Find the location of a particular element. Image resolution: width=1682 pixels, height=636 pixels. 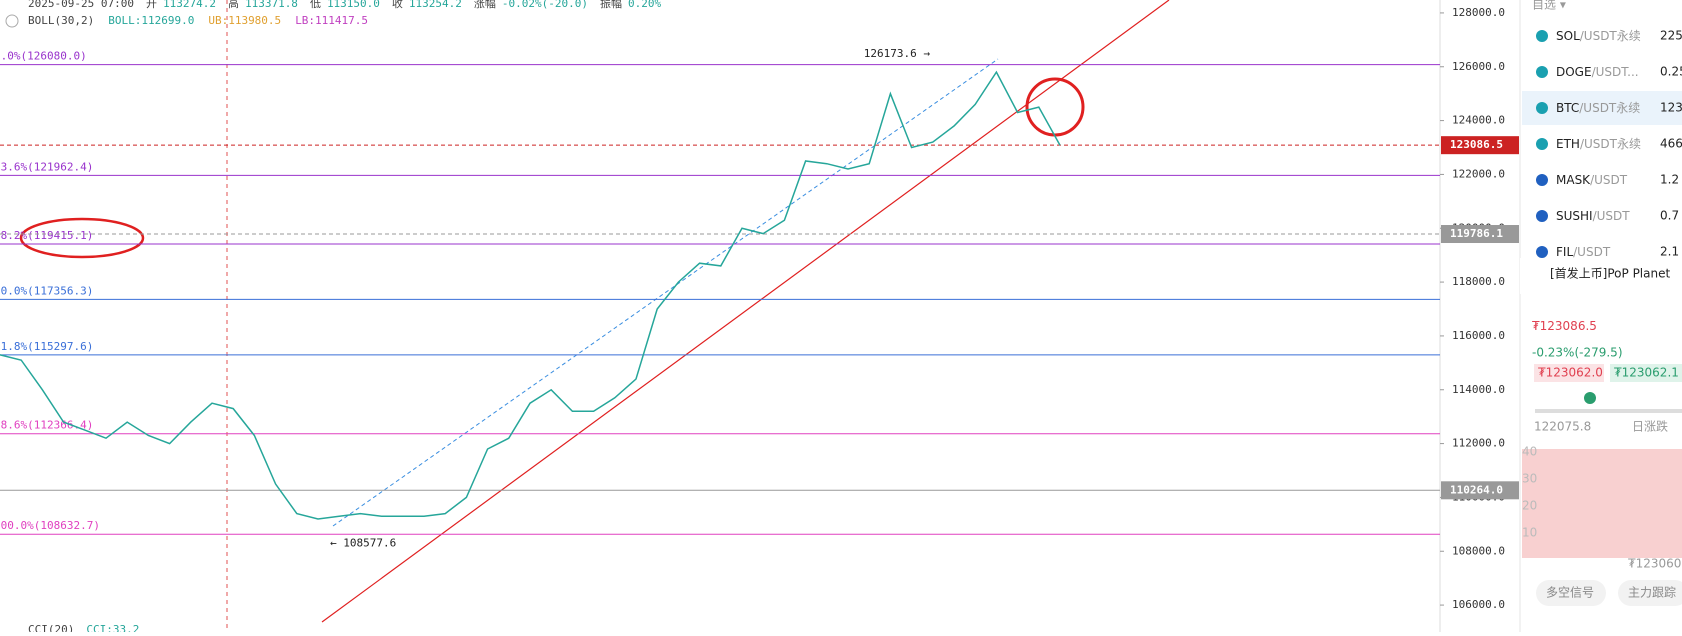

sub-value: CCI:33.2 is located at coordinates (112, 627).